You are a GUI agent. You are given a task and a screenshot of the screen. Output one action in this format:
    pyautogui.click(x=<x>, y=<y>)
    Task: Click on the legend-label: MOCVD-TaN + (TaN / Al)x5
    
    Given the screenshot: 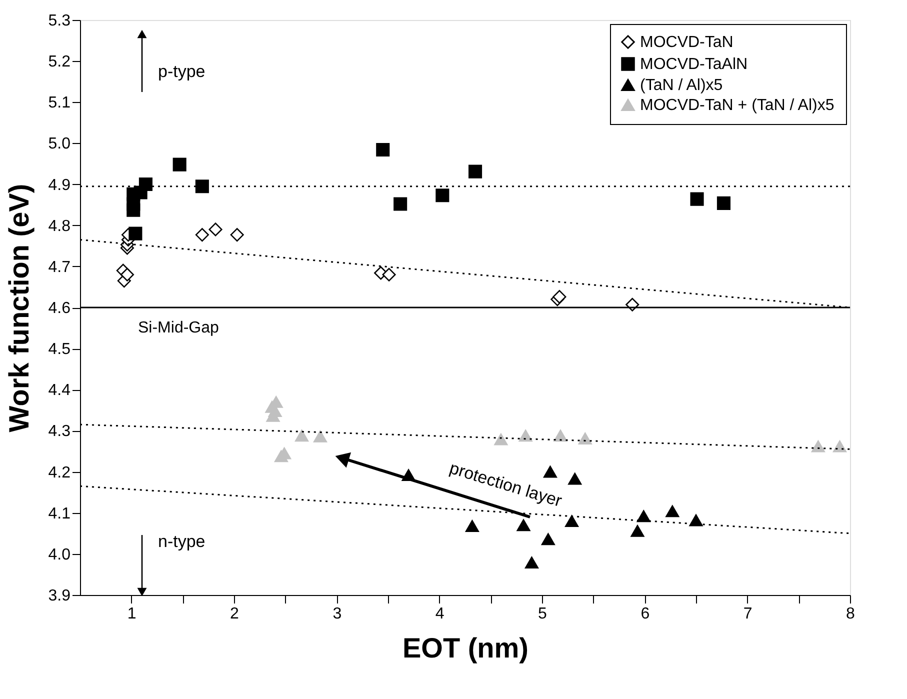 What is the action you would take?
    pyautogui.click(x=737, y=105)
    